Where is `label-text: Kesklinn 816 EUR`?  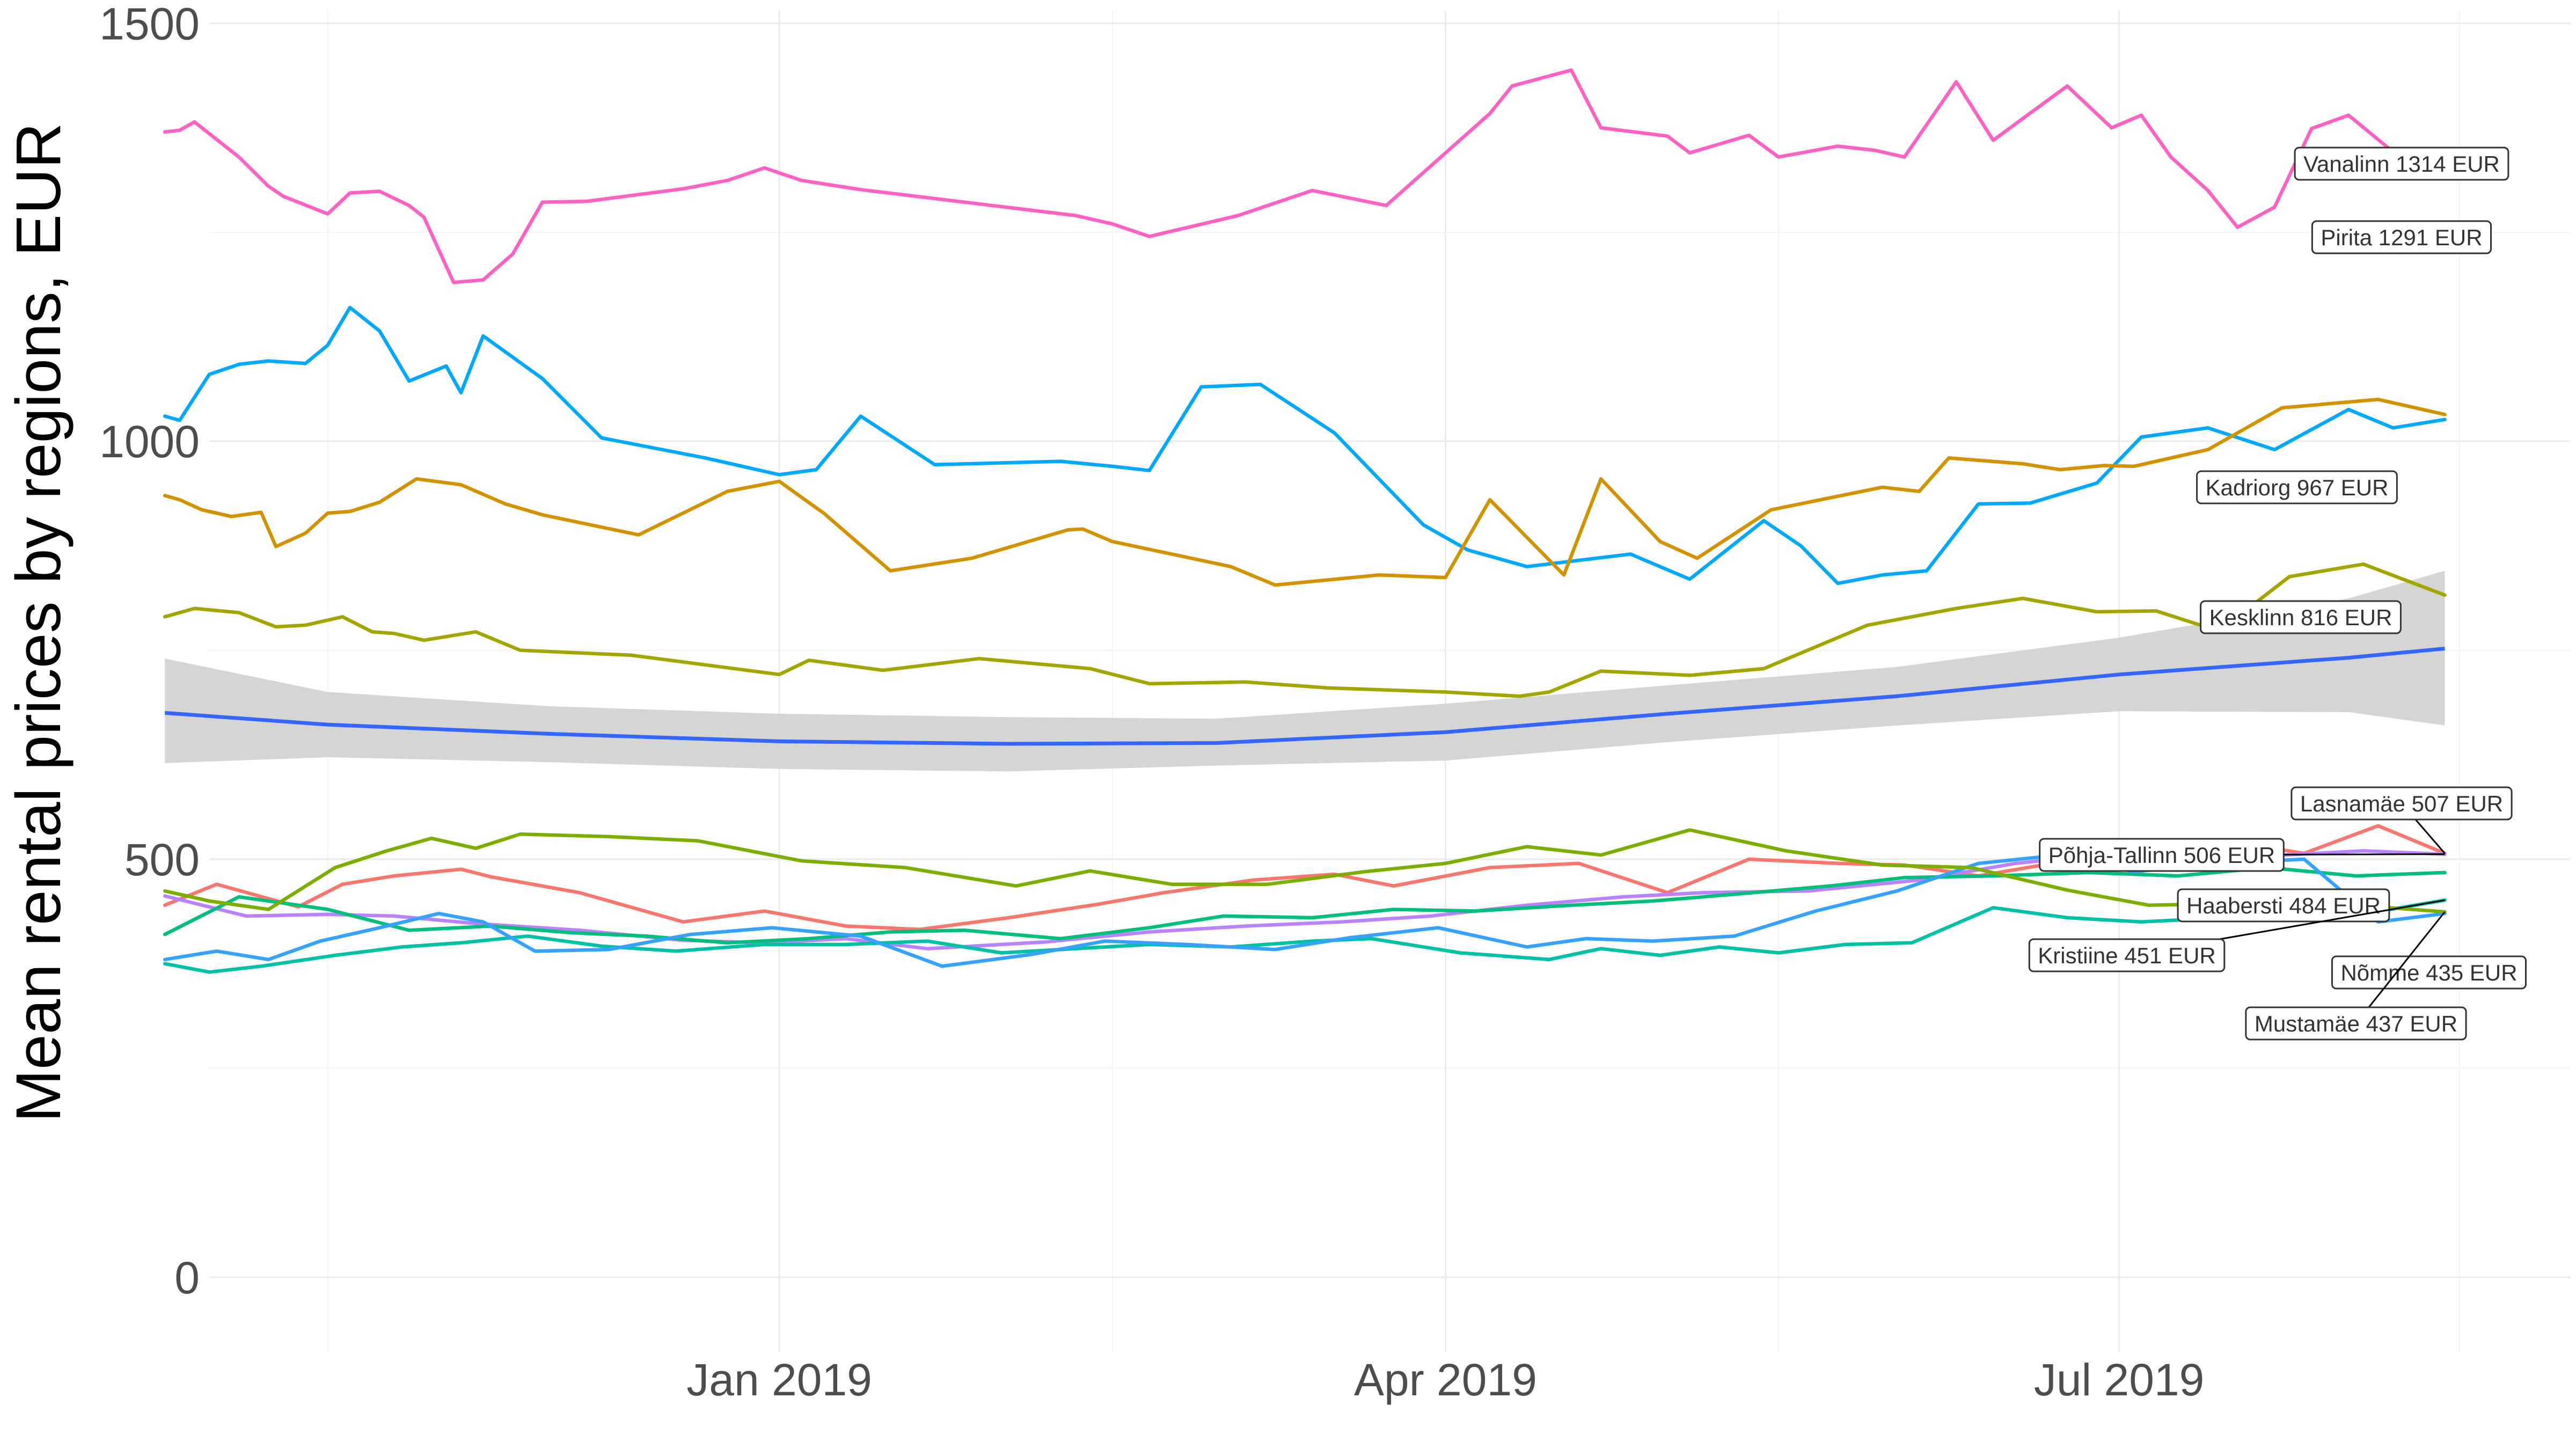
label-text: Kesklinn 816 EUR is located at coordinates (2300, 617).